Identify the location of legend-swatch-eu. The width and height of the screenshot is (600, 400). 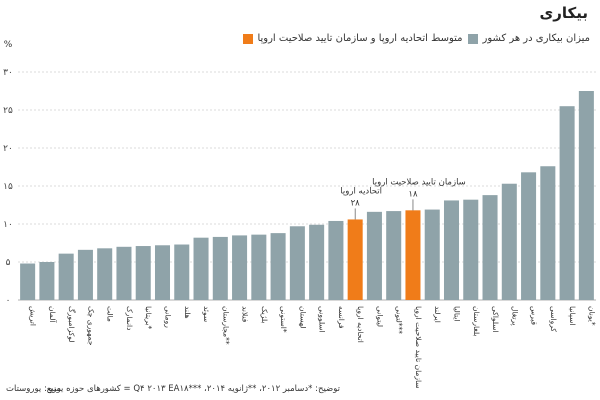
(248, 38).